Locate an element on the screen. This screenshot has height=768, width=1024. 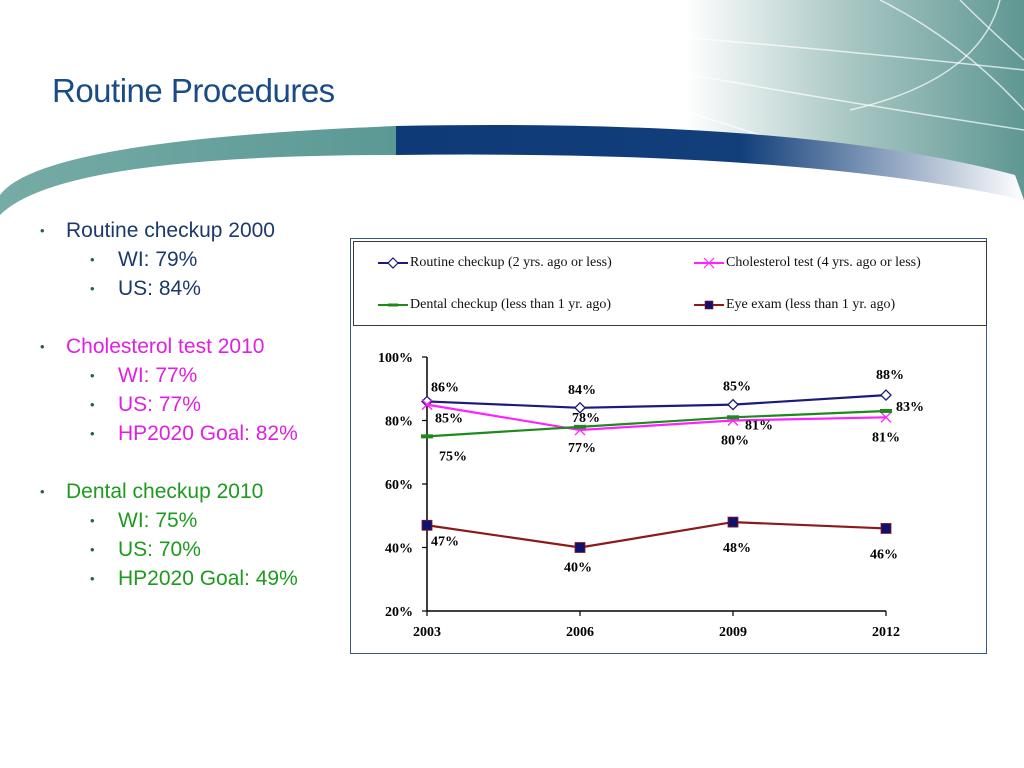
slide-title: Routine Procedures is located at coordinates (193, 90).